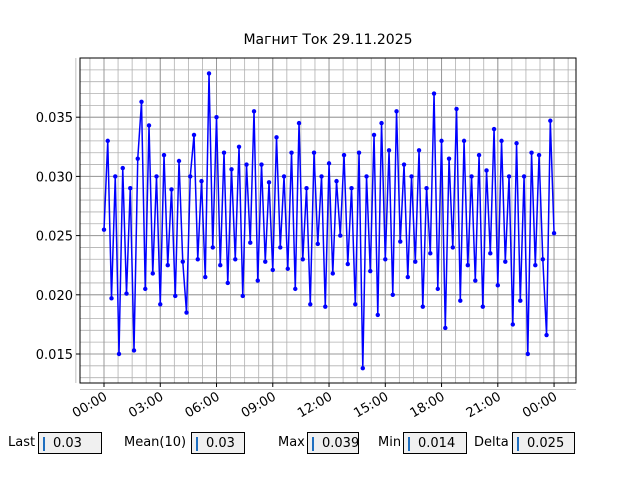 Image resolution: width=640 pixels, height=480 pixels. Describe the element at coordinates (146, 405) in the screenshot. I see `x-tick-label: 03:00` at that location.